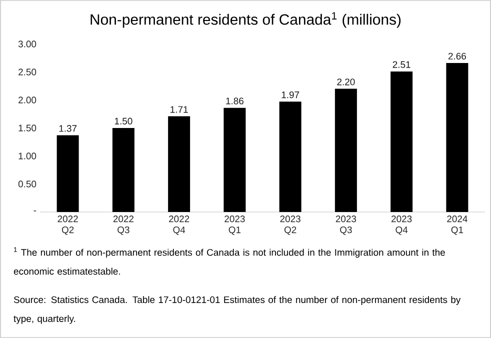 The width and height of the screenshot is (491, 338). Describe the element at coordinates (27, 100) in the screenshot. I see `y-tick-label: 2.00` at that location.